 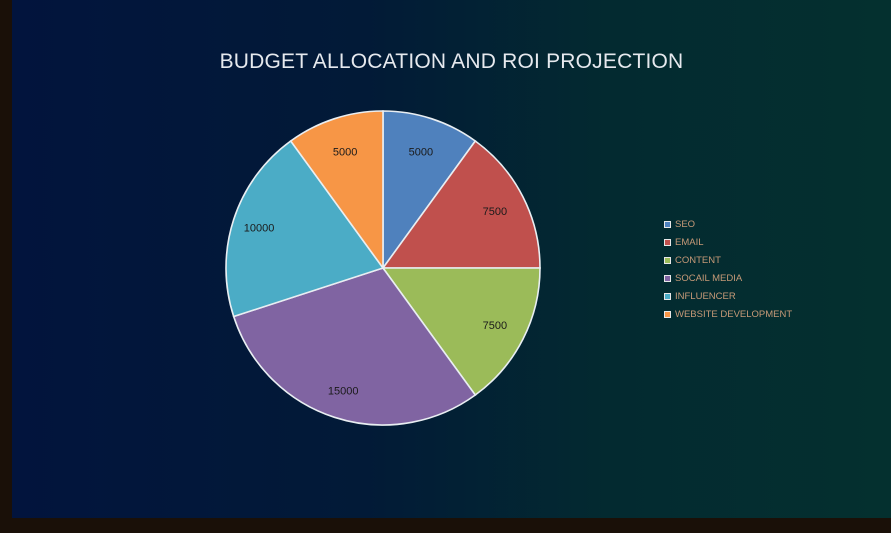 What do you see at coordinates (705, 296) in the screenshot?
I see `legend-label: INFLUENCER` at bounding box center [705, 296].